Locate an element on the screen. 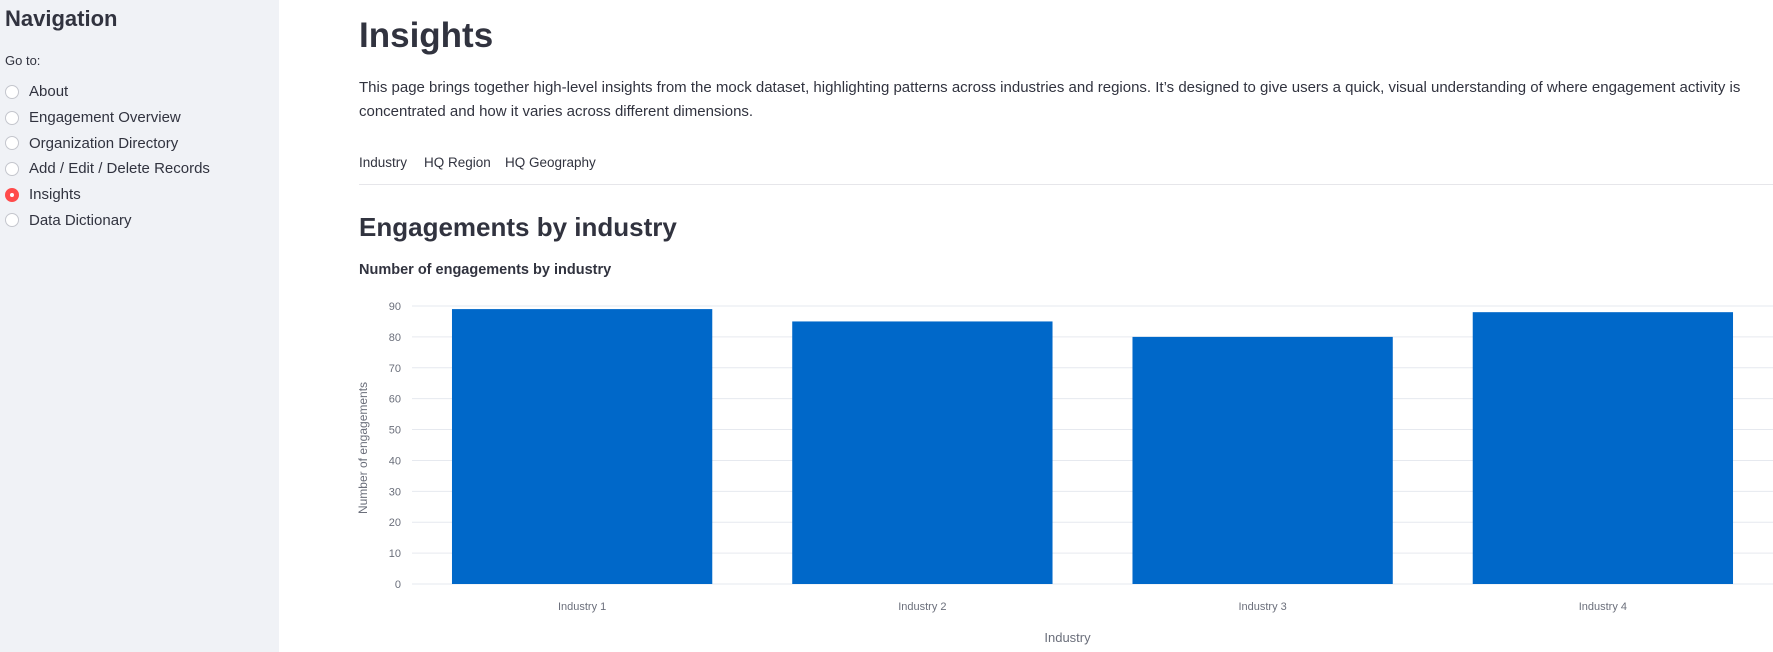  nav-item-label: About is located at coordinates (49, 92).